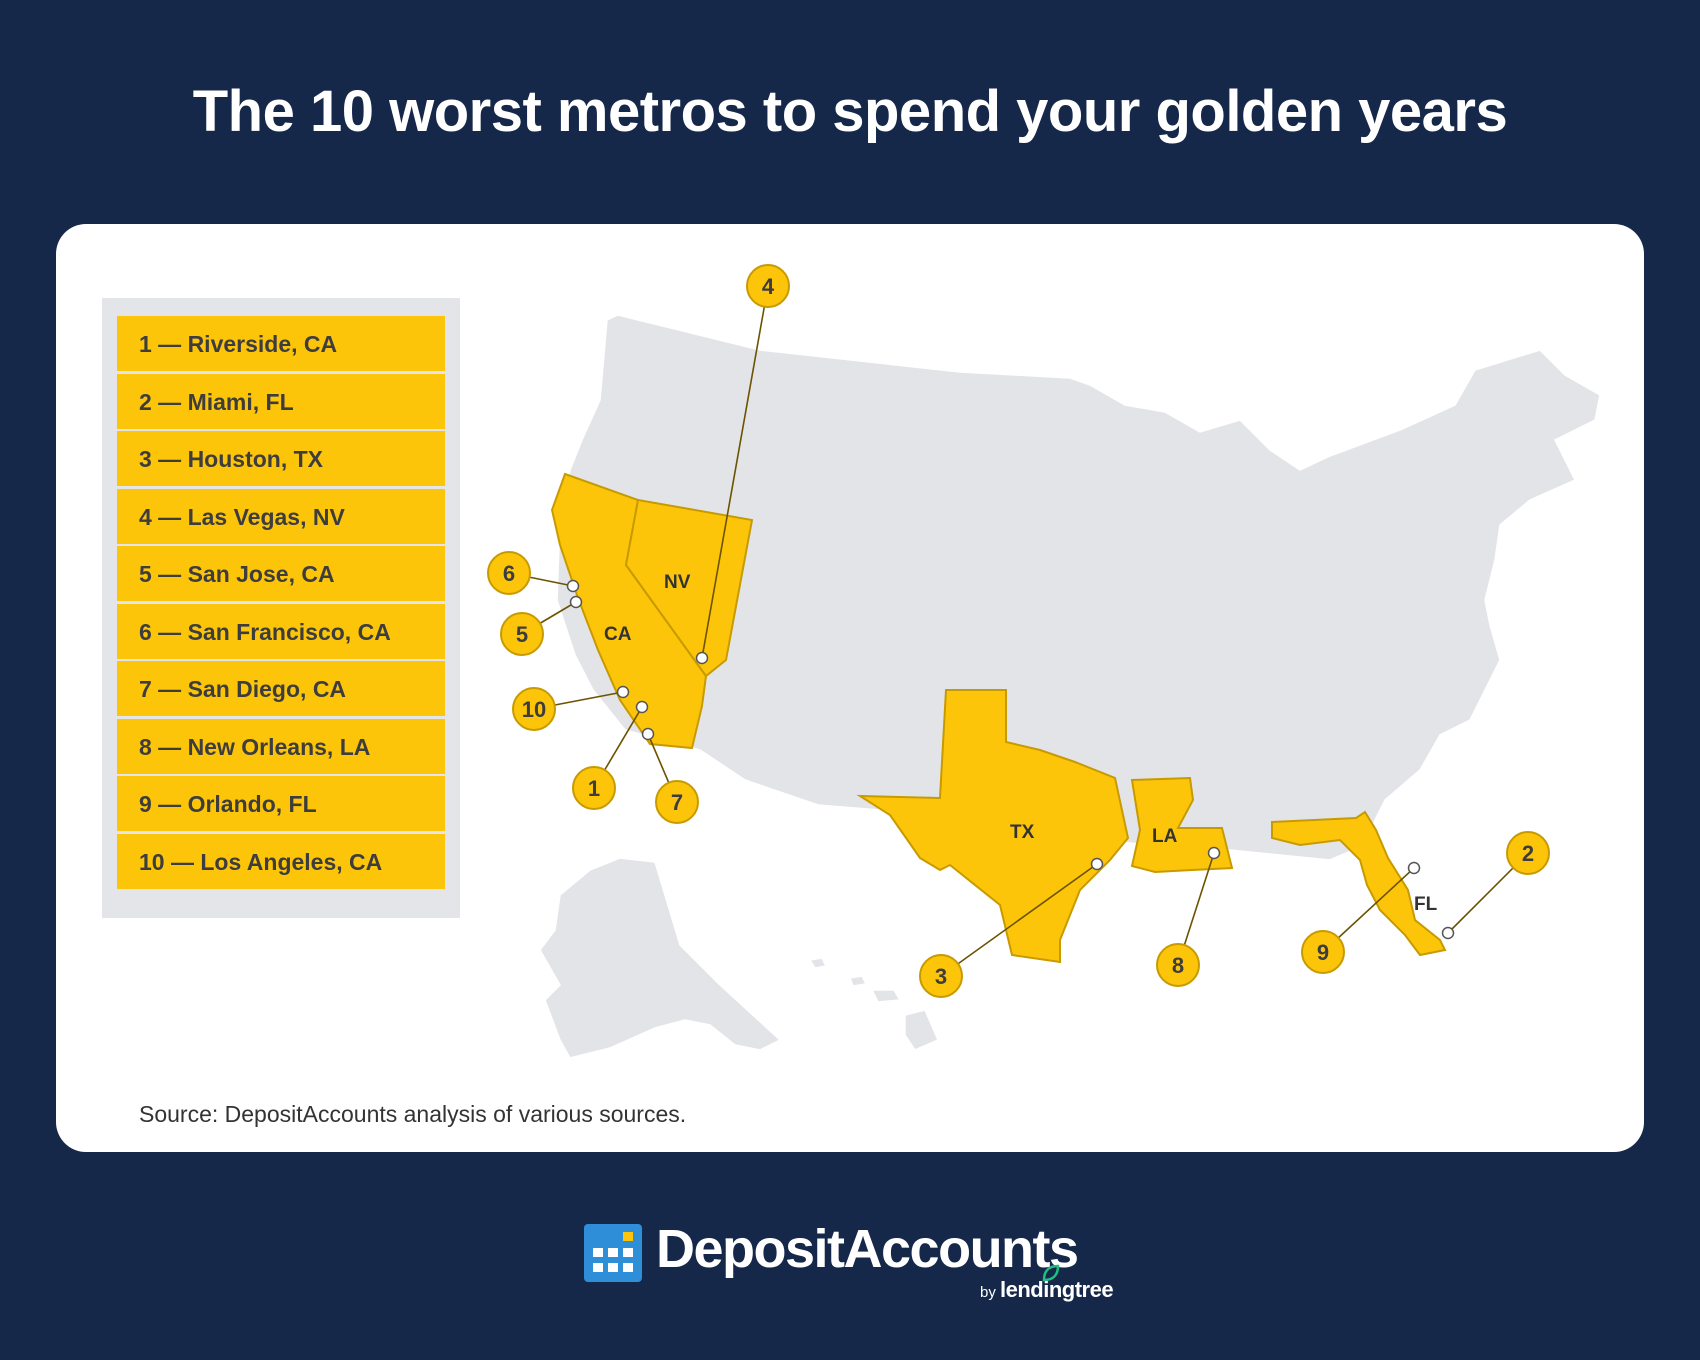 This screenshot has height=1360, width=1700. I want to click on dot-miami, so click(1448, 933).